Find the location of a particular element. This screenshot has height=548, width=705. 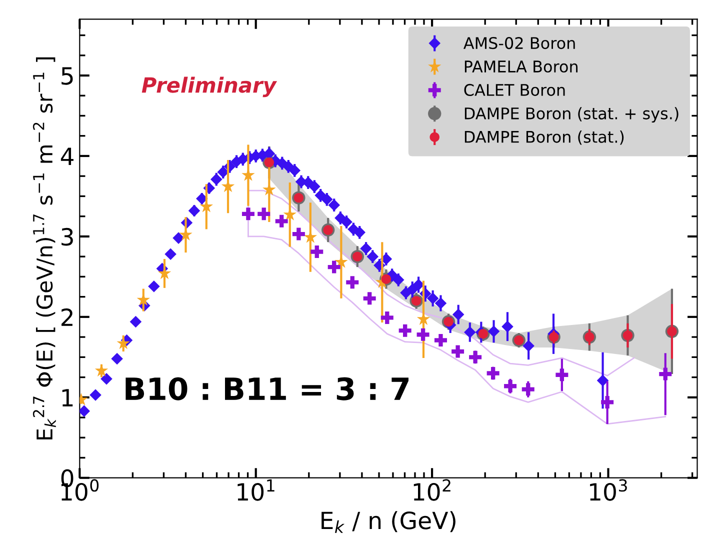

y-tick-label: 5 is located at coordinates (67, 76).